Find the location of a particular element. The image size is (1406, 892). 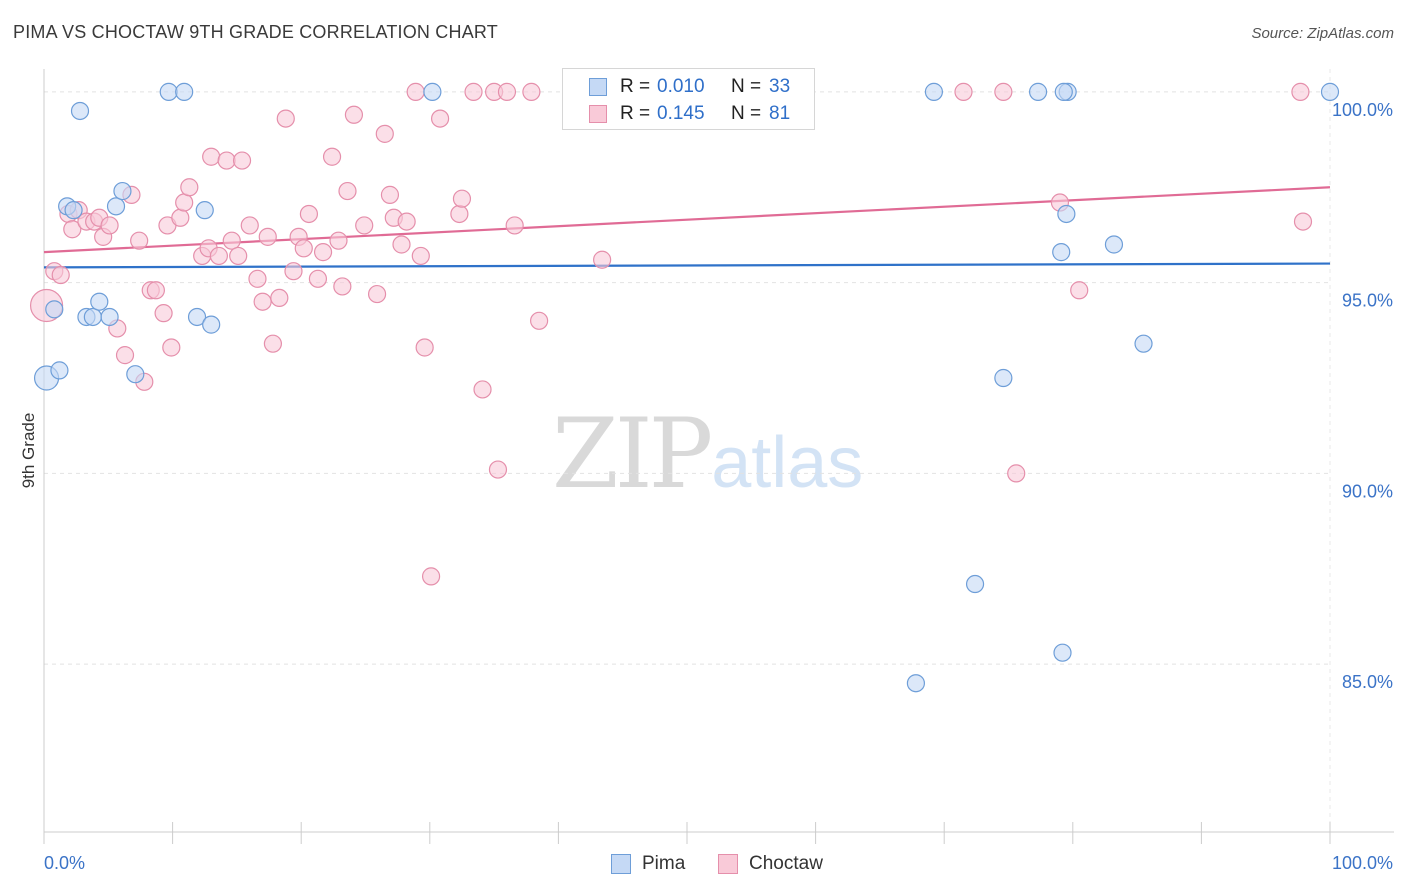

legend-n-value: 81 is located at coordinates (780, 113).